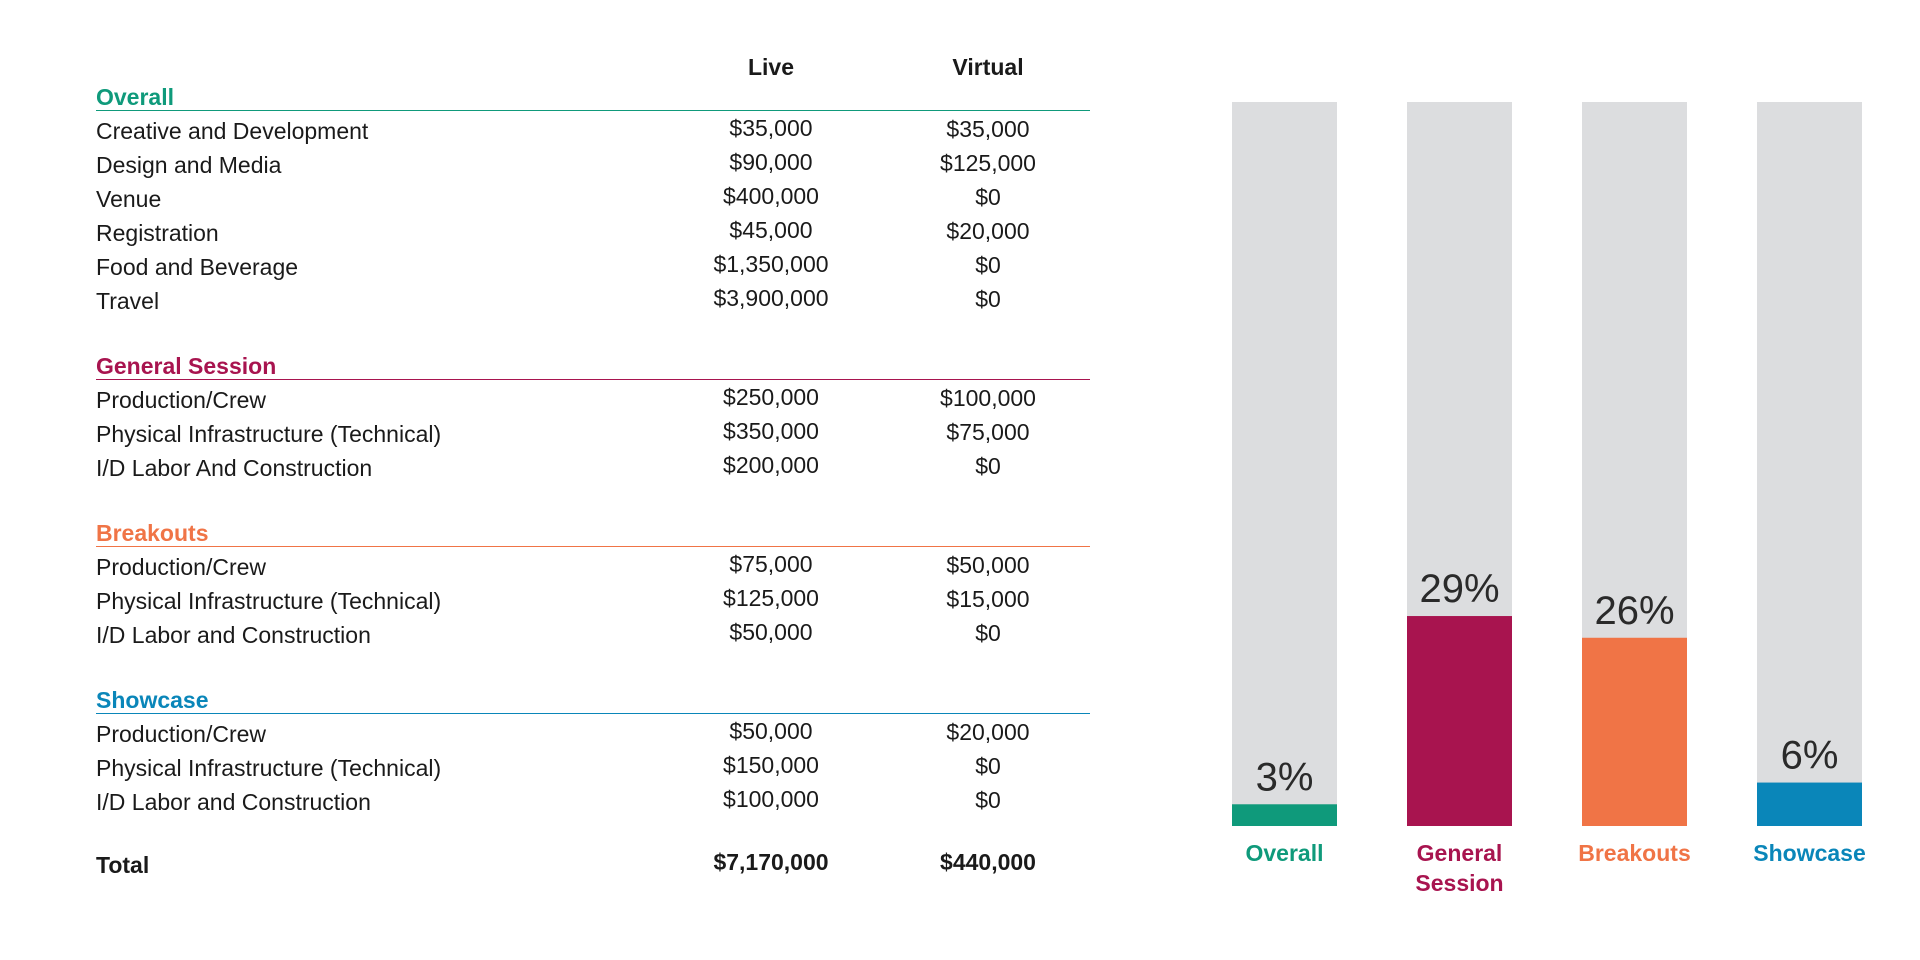 The height and width of the screenshot is (960, 1920). What do you see at coordinates (186, 366) in the screenshot?
I see `section-title: General Session` at bounding box center [186, 366].